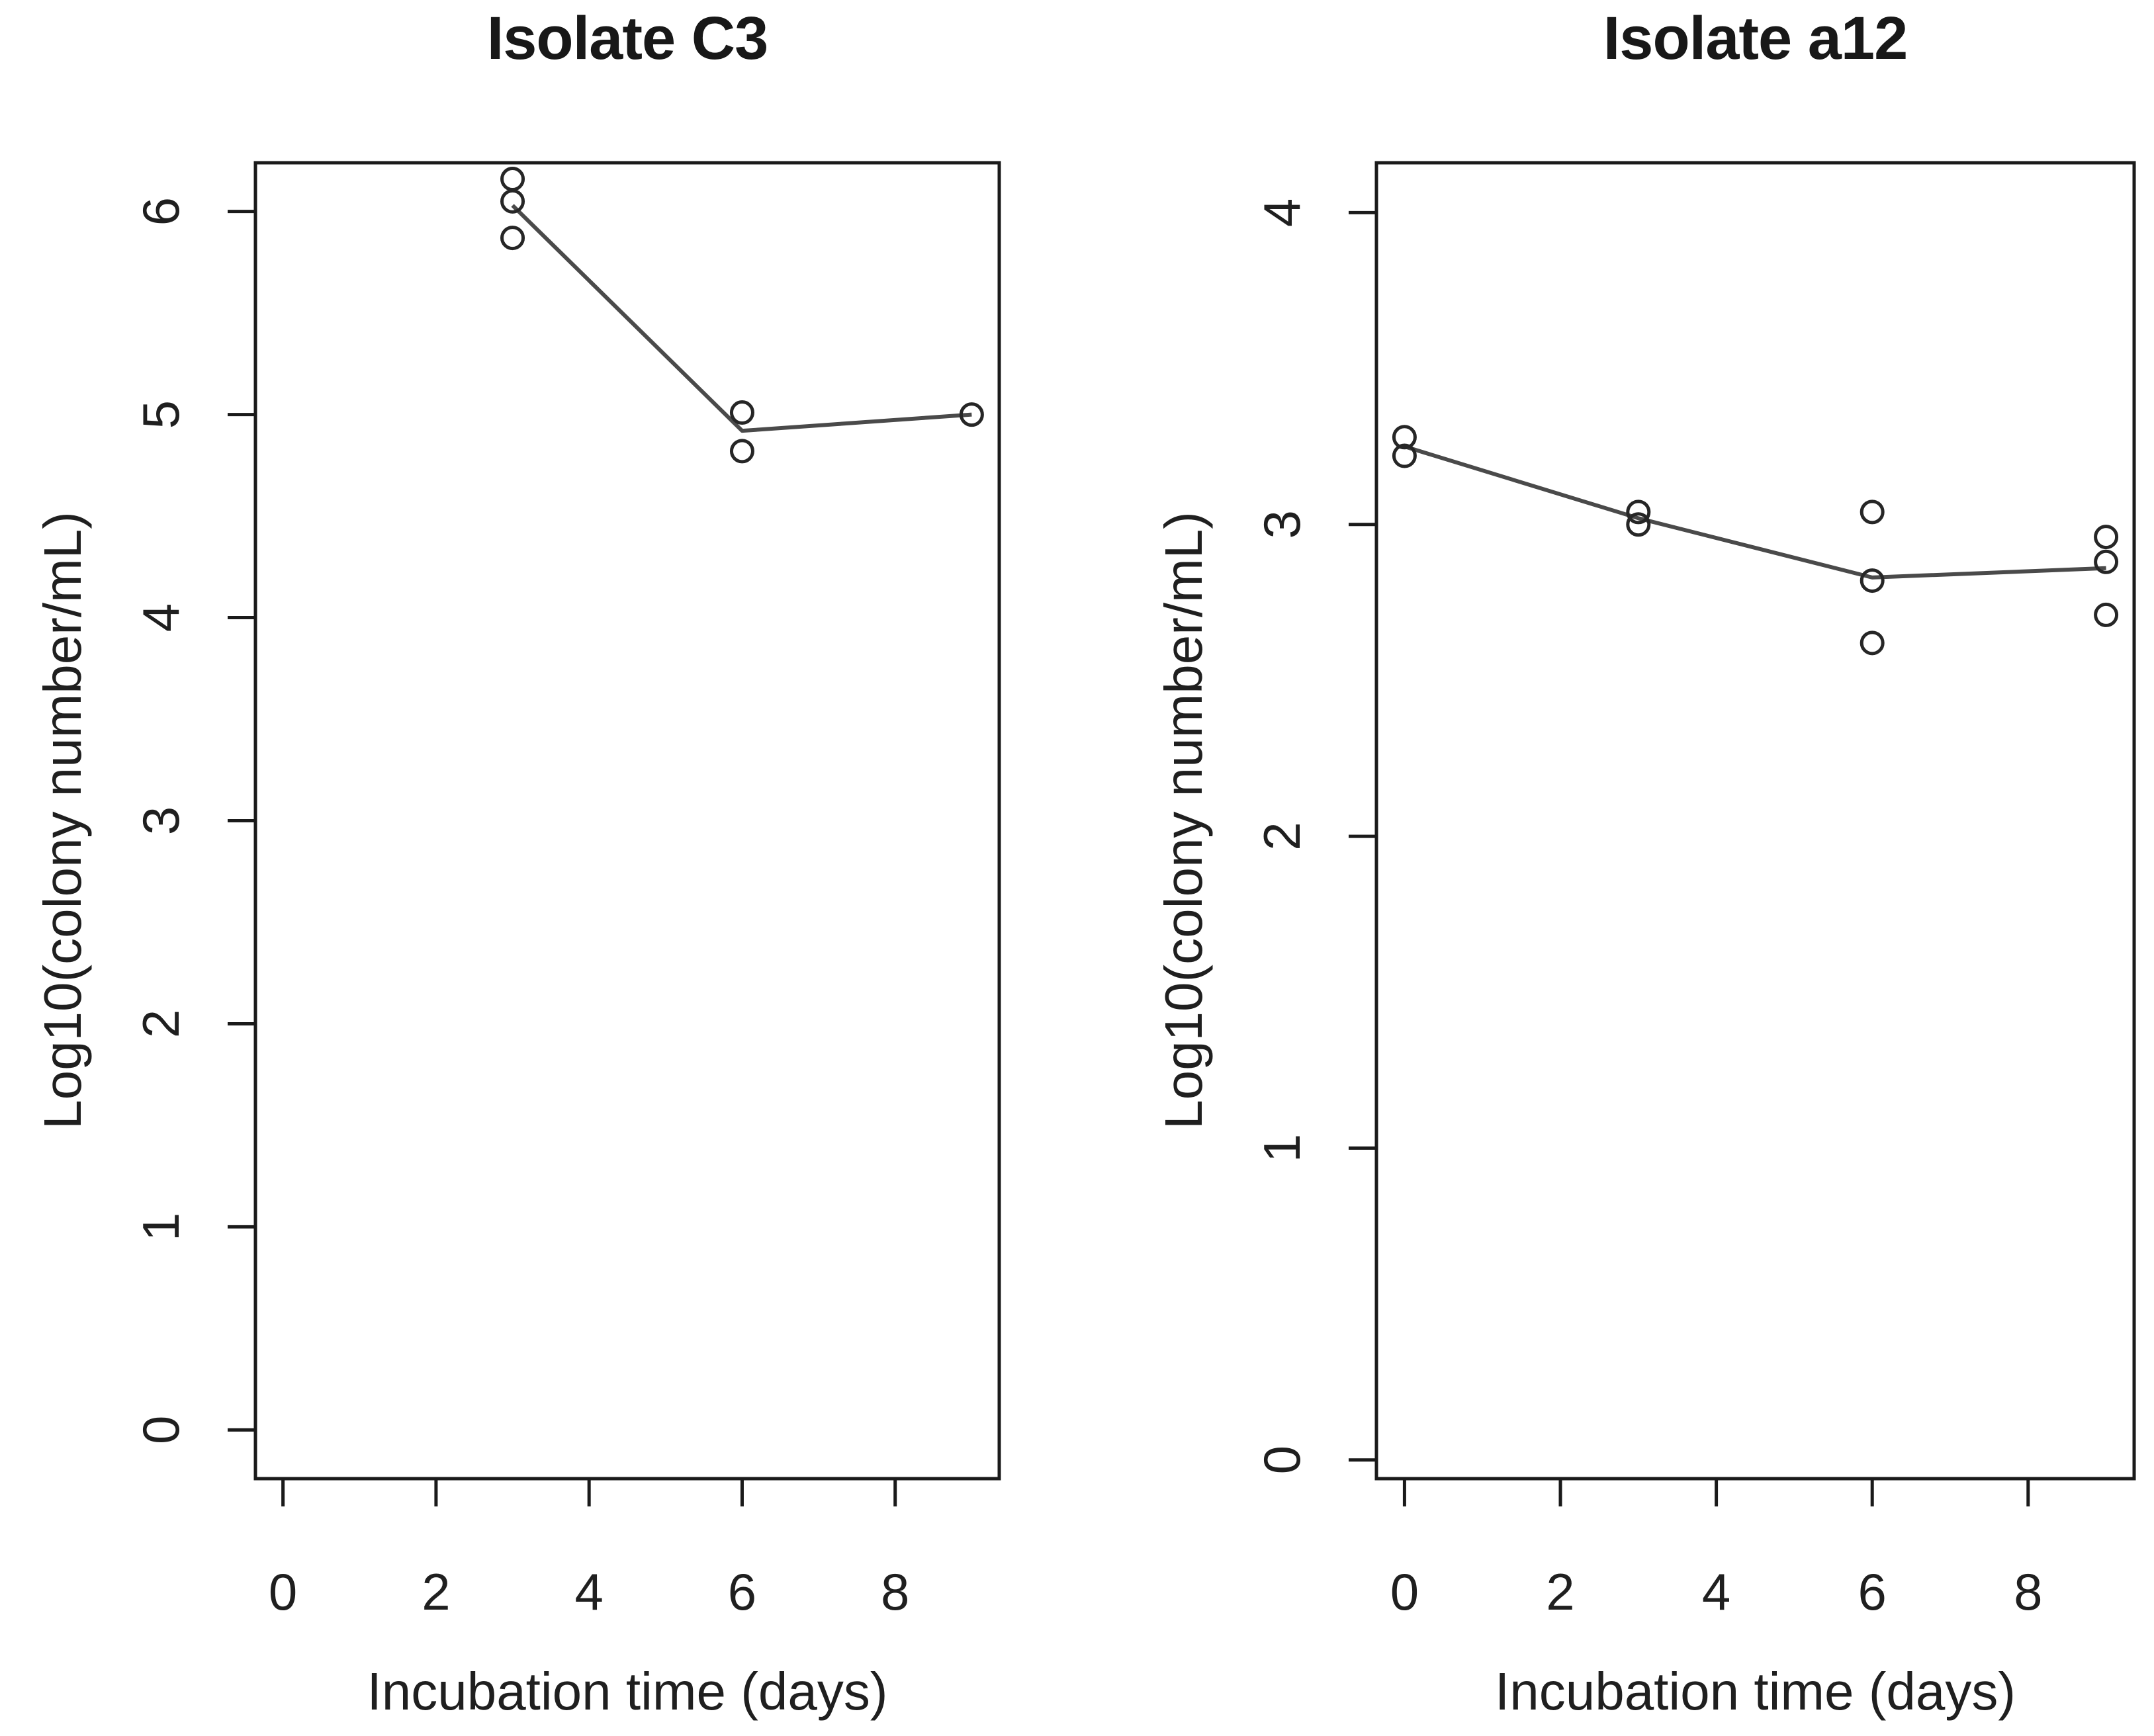 The image size is (2154, 1736). I want to click on y-tick-label: 5, so click(161, 414).